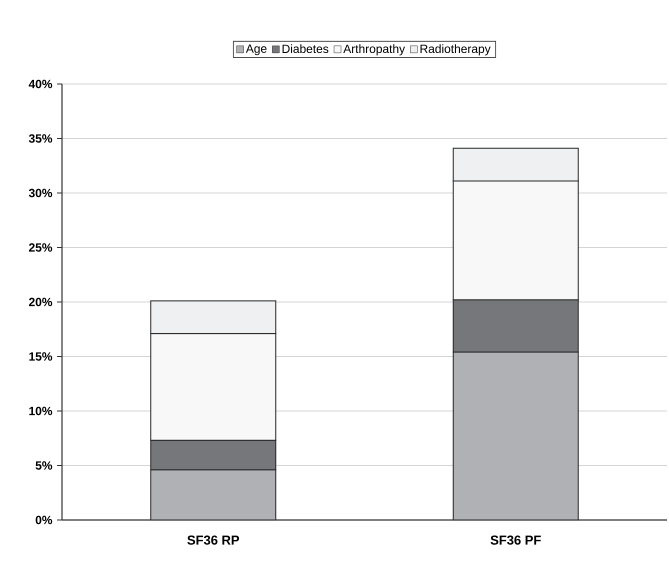 This screenshot has height=572, width=669. Describe the element at coordinates (515, 540) in the screenshot. I see `x-tick-label: SF36 PF` at that location.